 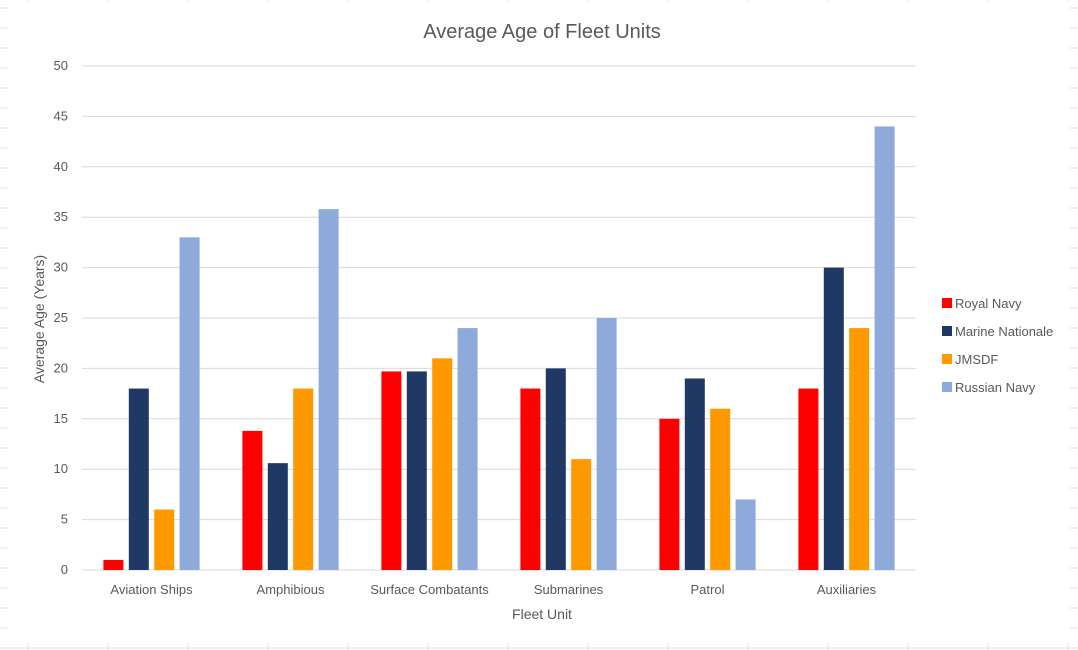 I want to click on bar-royal-navy-patrol, so click(x=669, y=494).